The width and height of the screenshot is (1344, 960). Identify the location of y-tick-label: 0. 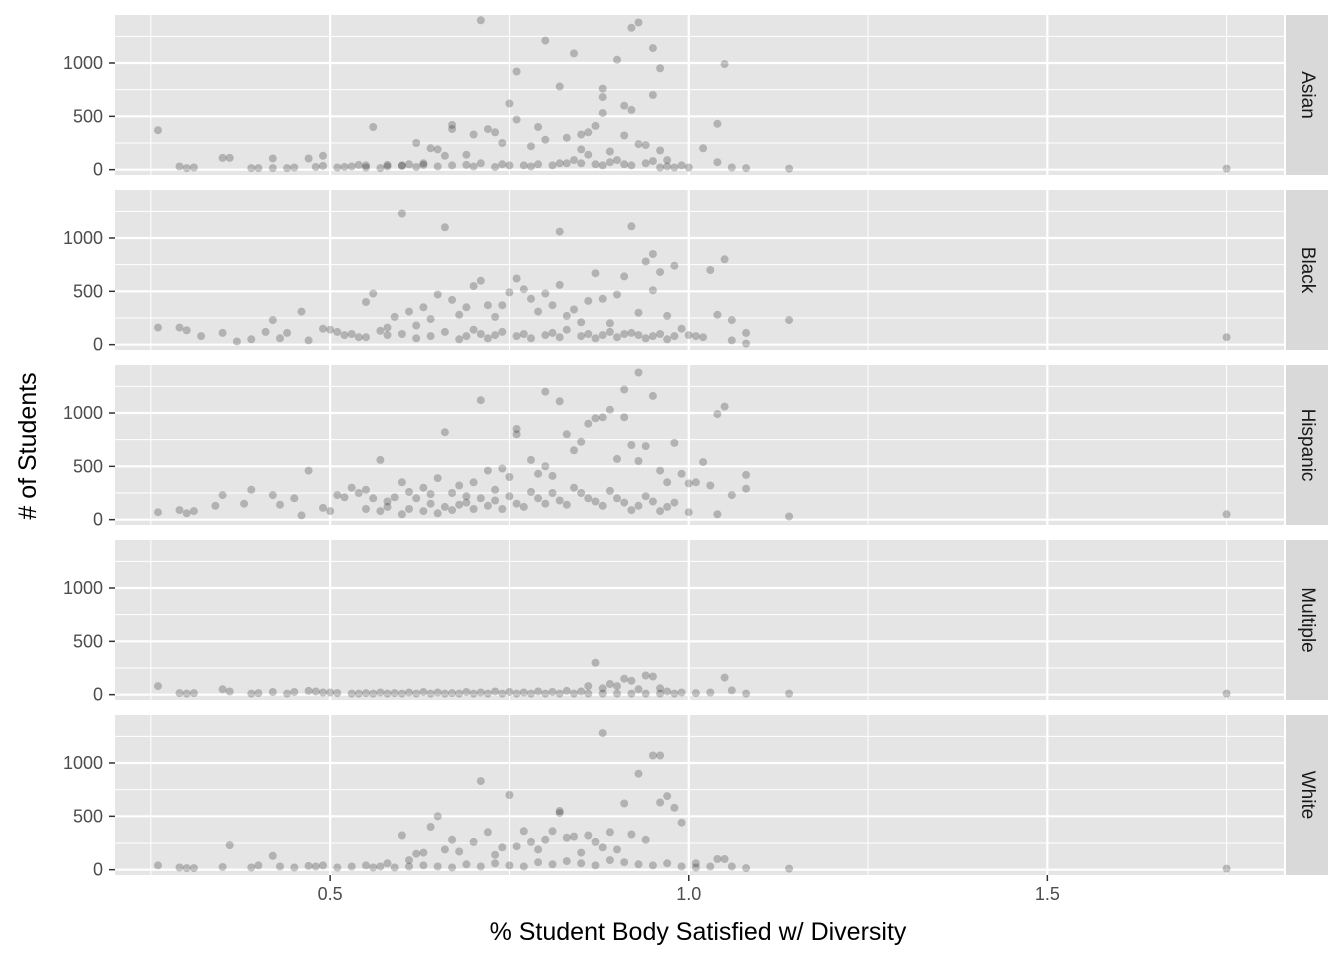
(98, 870).